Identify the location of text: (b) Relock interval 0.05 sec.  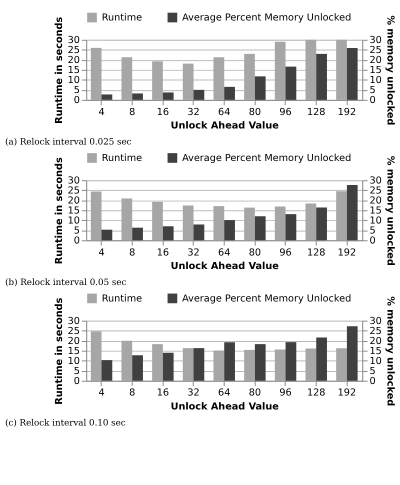
(65, 283).